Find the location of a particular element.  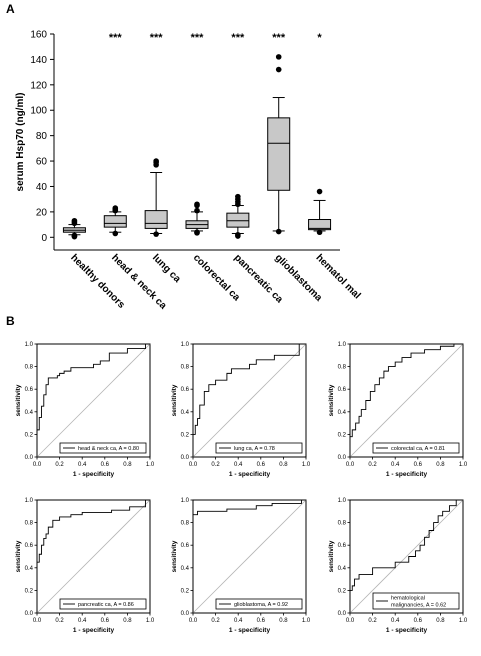

panel-letter-b: B is located at coordinates (10, 321).